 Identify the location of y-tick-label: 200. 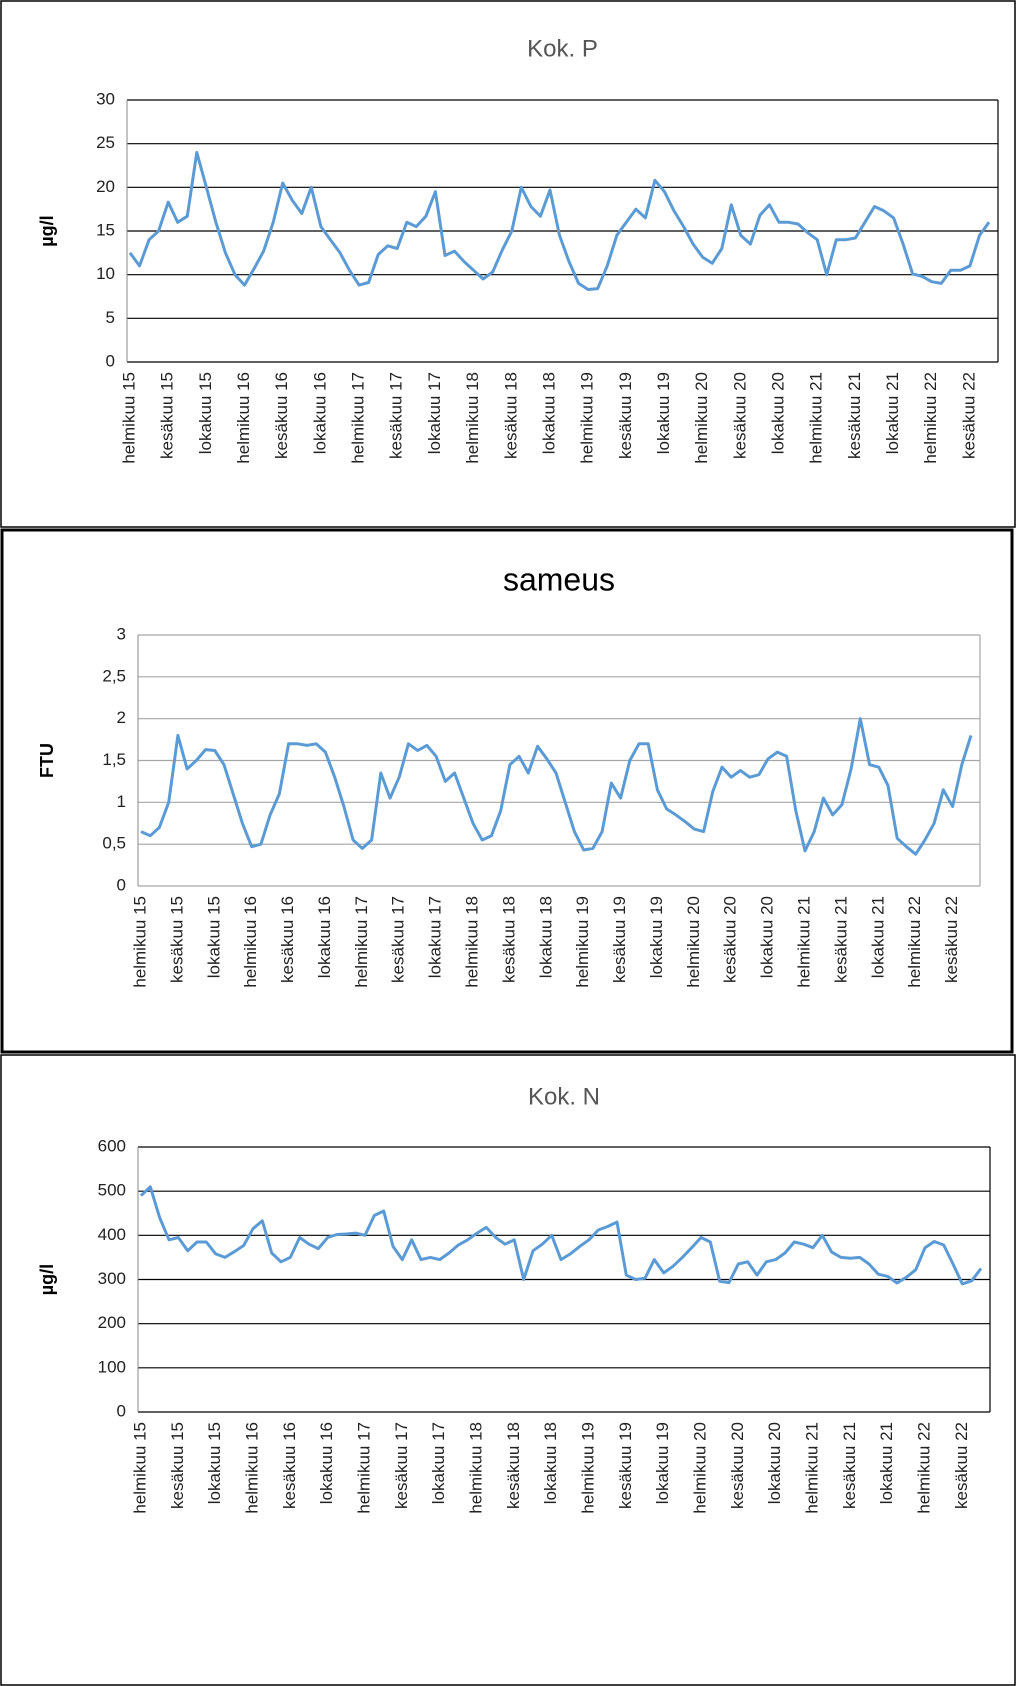
(112, 1322).